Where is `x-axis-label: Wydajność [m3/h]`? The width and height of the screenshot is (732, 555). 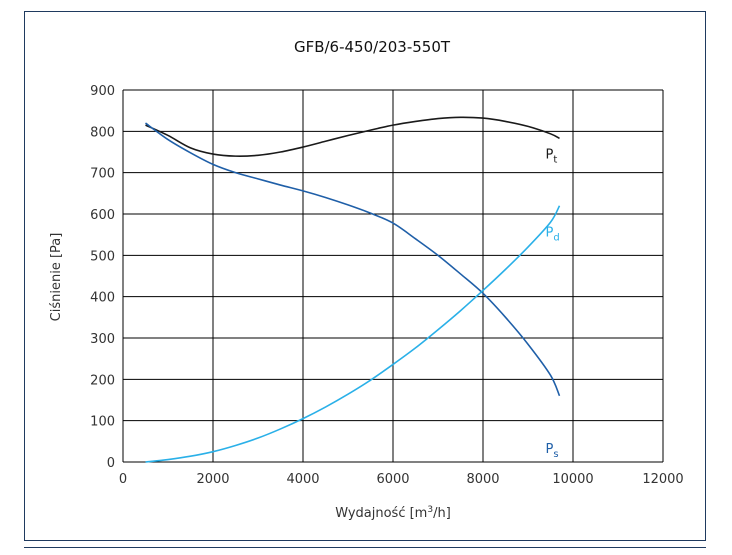
x-axis-label: Wydajność [m3/h] is located at coordinates (393, 513).